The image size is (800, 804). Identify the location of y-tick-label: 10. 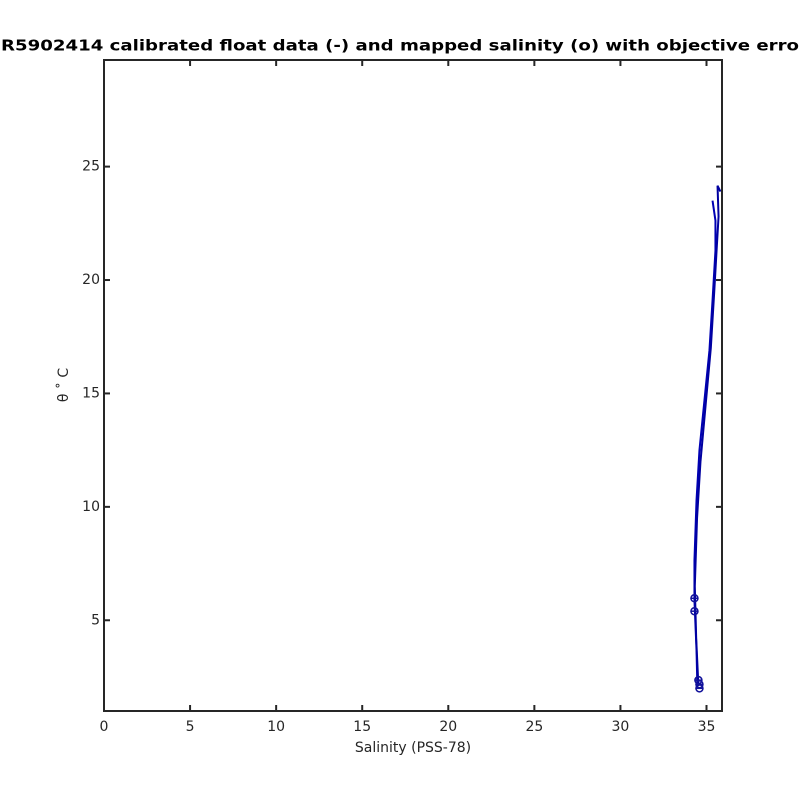
(91, 507).